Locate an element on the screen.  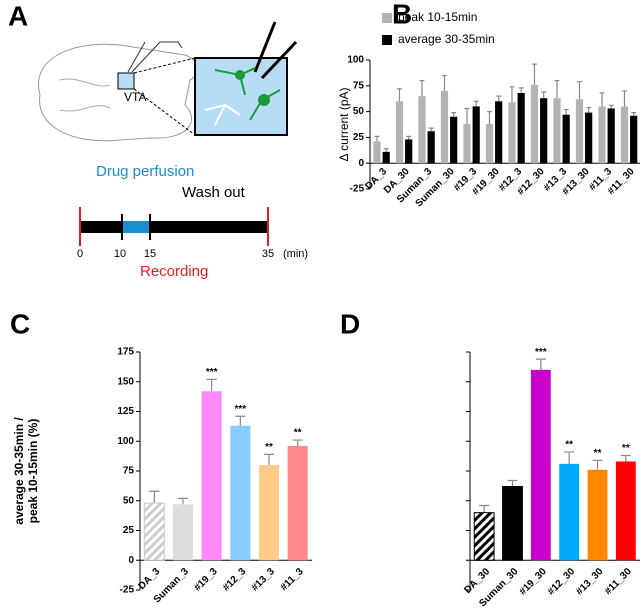
y-axis-label: average 30-35min / is located at coordinates (19, 471).